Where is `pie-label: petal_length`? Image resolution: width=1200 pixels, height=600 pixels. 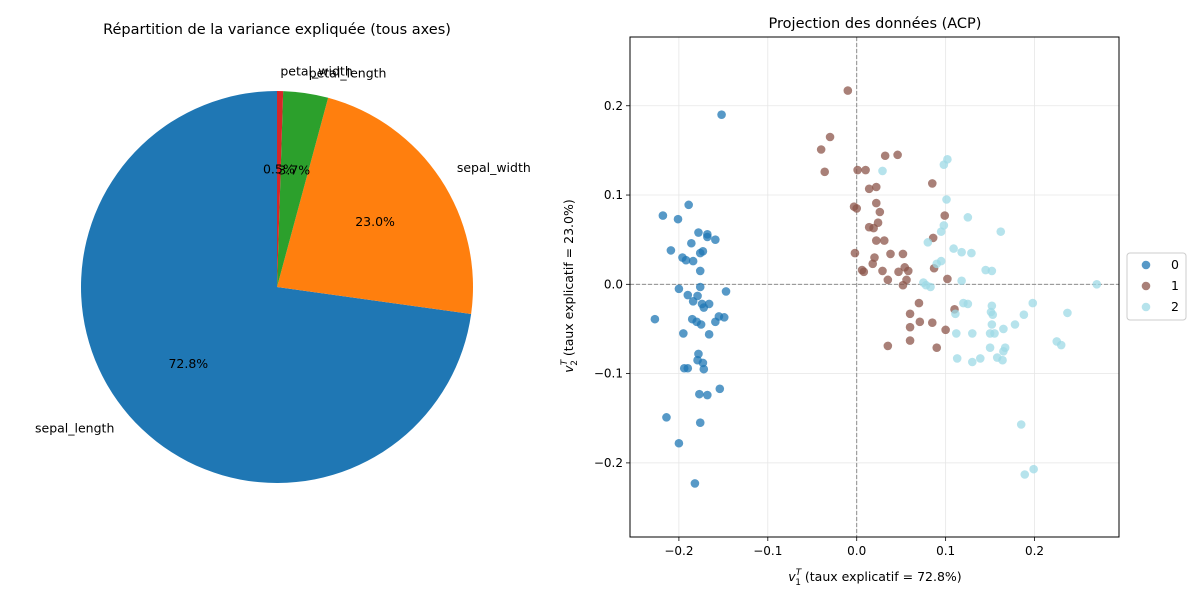
pie-label: petal_length is located at coordinates (348, 73).